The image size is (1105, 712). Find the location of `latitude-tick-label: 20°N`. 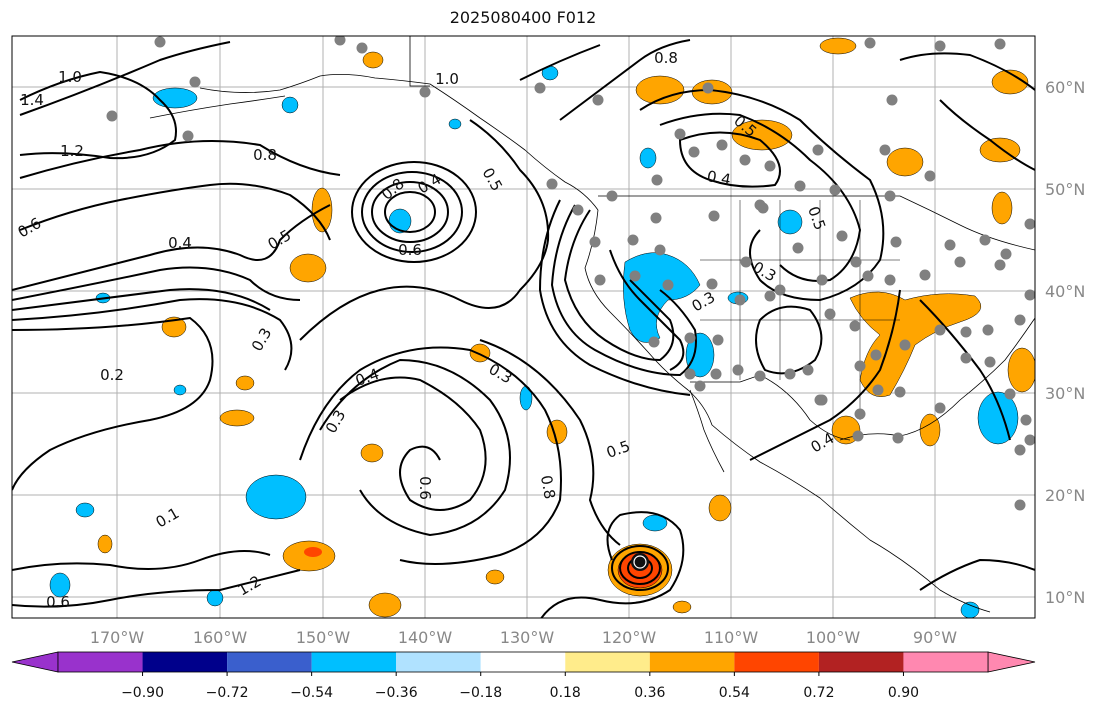

latitude-tick-label: 20°N is located at coordinates (1065, 495).